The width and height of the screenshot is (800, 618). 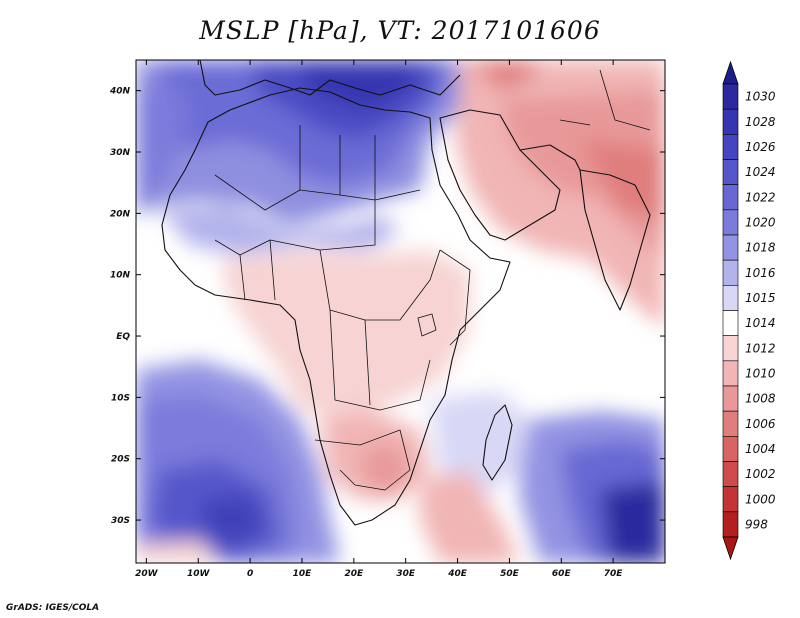 I want to click on lat-tick-label: 10S, so click(x=120, y=398).